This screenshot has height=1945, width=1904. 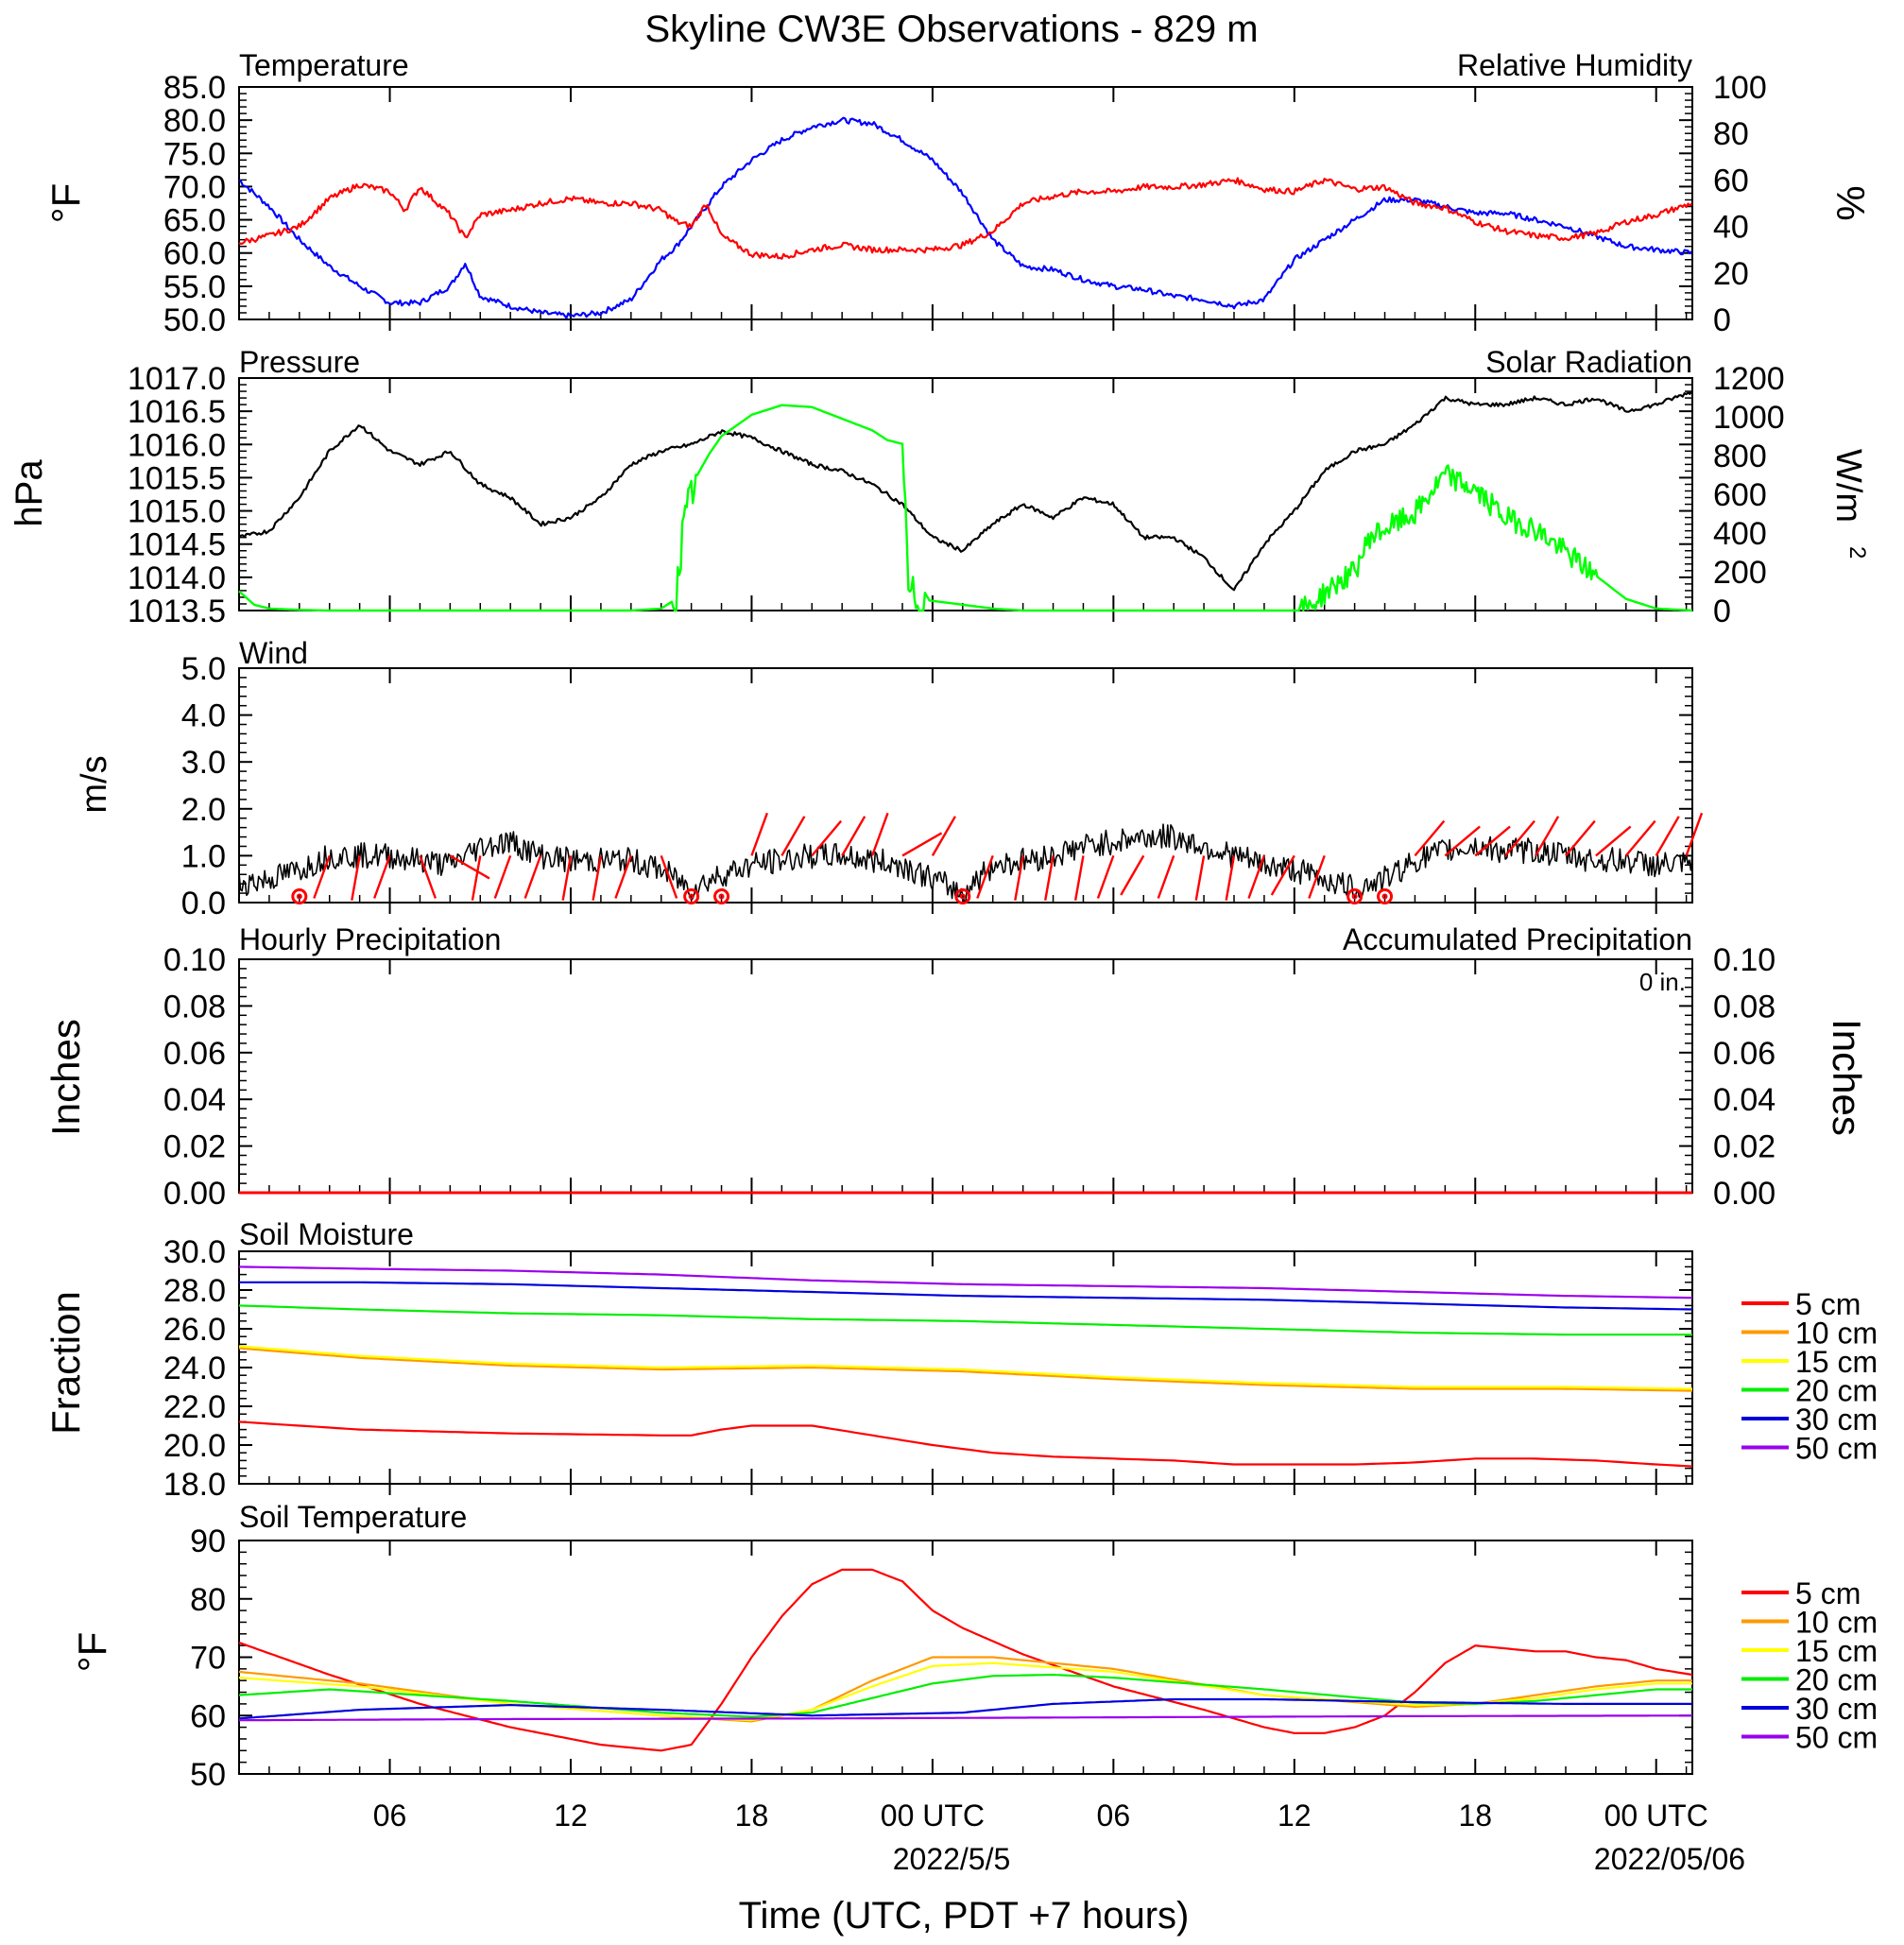 What do you see at coordinates (1740, 456) in the screenshot?
I see `y-tick-label-right: 800` at bounding box center [1740, 456].